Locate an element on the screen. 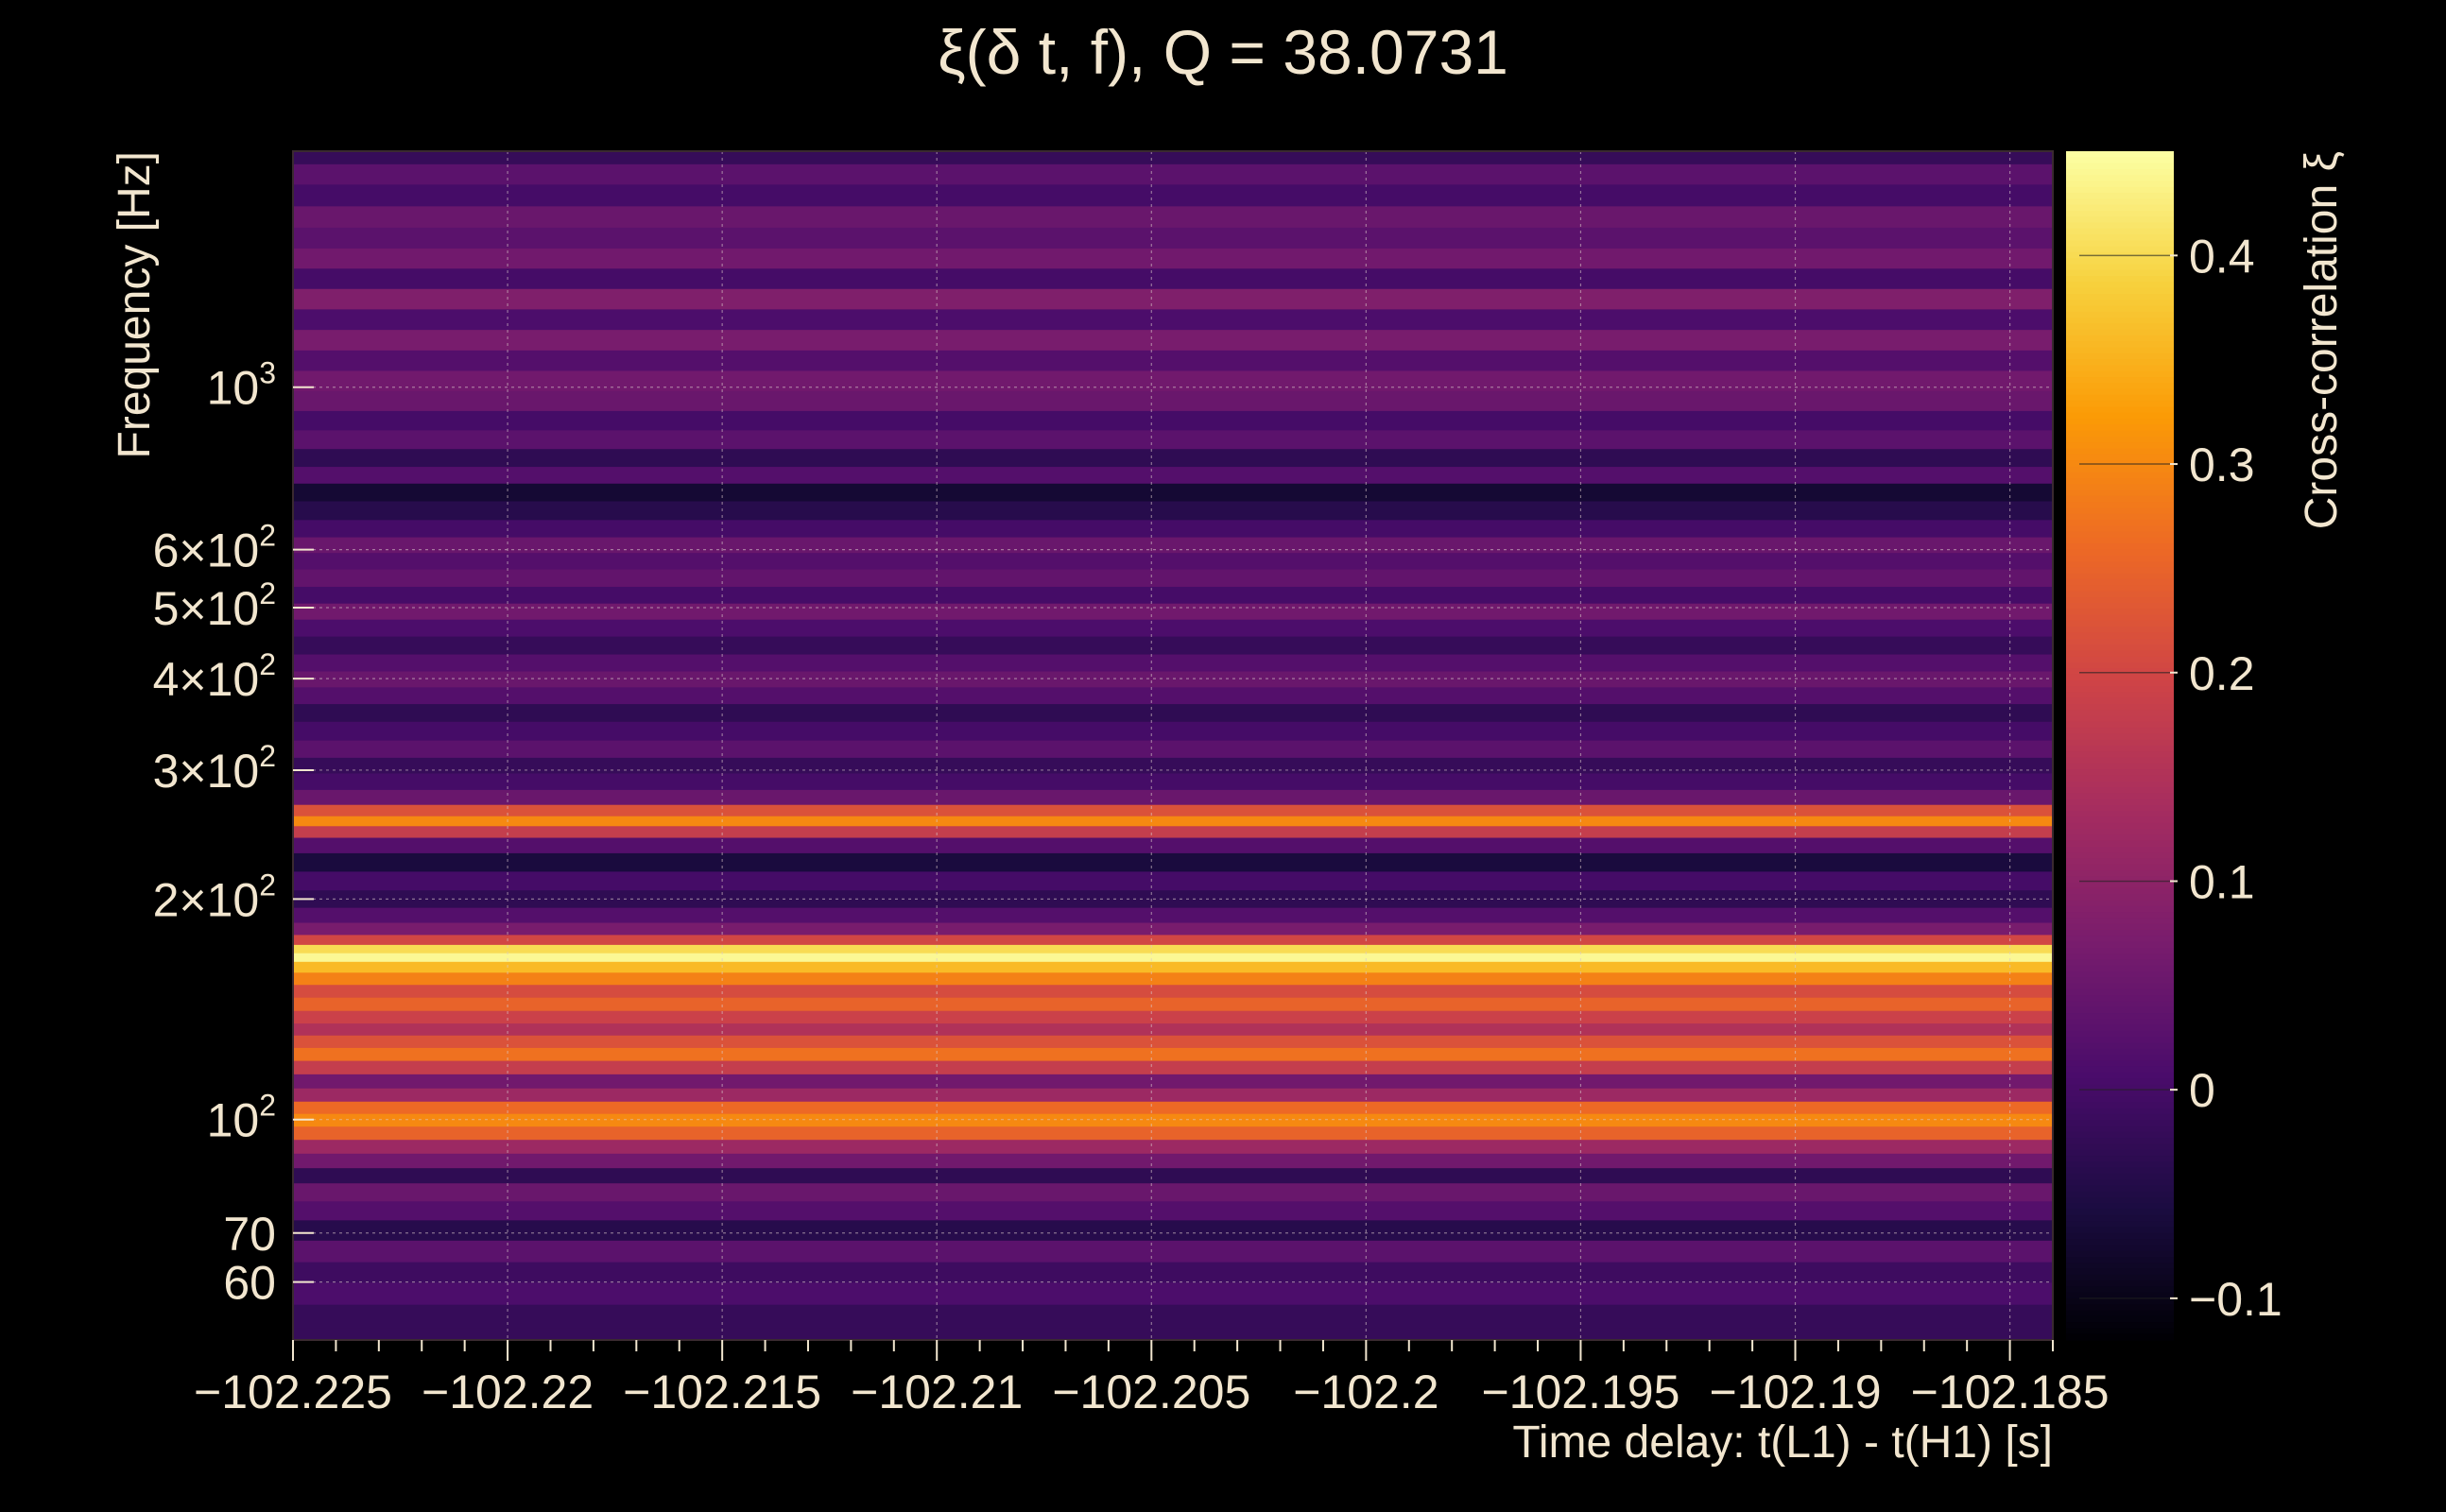  y-tick-label: 70 is located at coordinates (249, 1234).